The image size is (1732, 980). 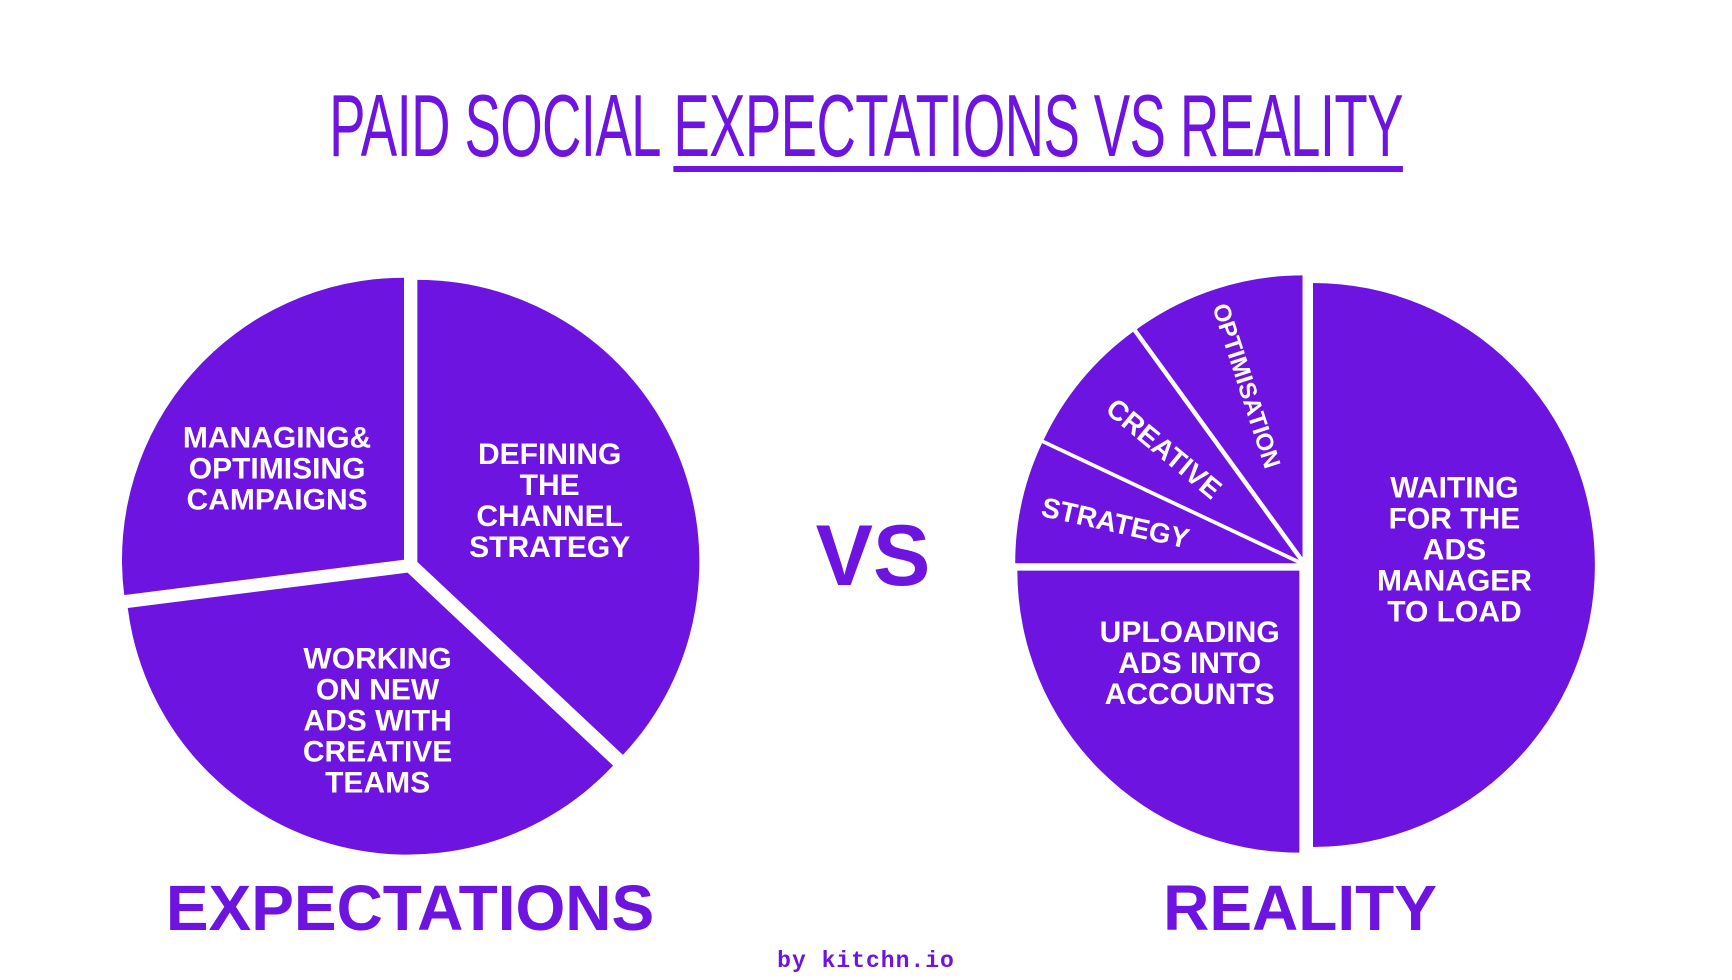 I want to click on pie-0-slice-0-label-line: CHANNEL, so click(x=549, y=516).